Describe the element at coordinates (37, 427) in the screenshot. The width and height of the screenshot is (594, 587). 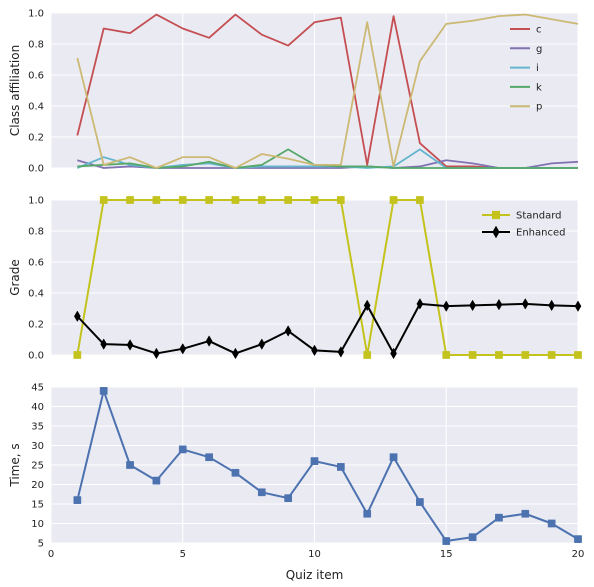
I see `y-tick-label: 35` at that location.